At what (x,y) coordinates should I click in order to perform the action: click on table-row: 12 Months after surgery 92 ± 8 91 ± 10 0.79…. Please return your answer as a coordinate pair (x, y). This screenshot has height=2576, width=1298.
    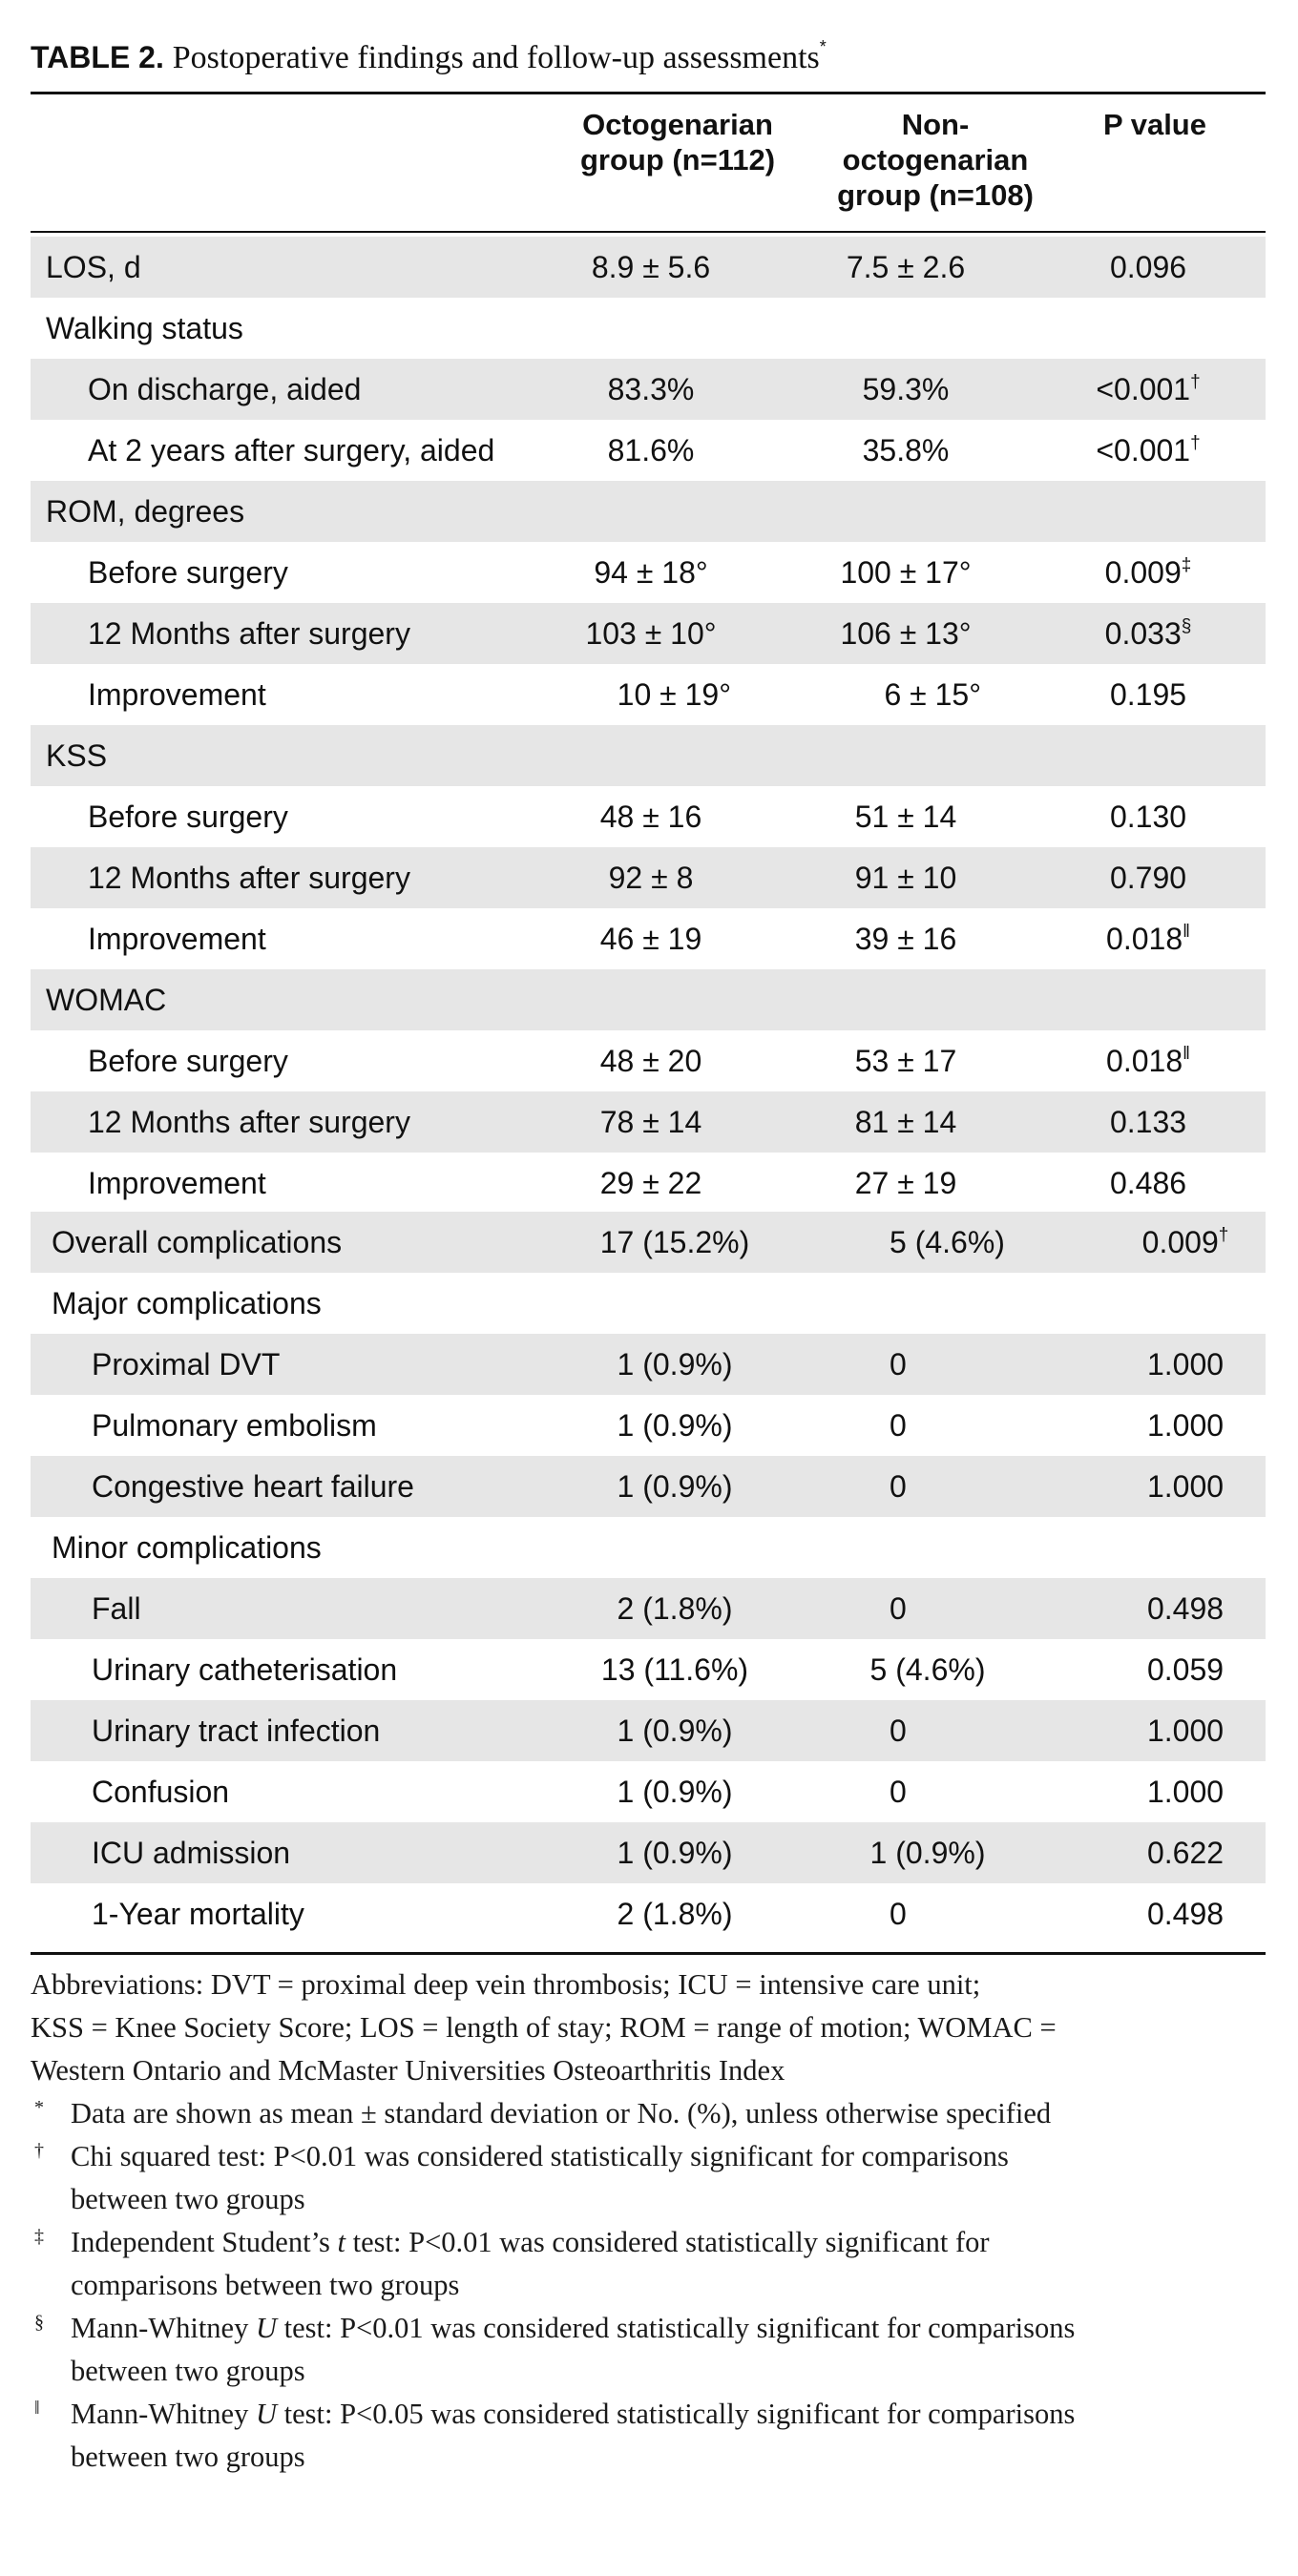
    Looking at the image, I should click on (648, 877).